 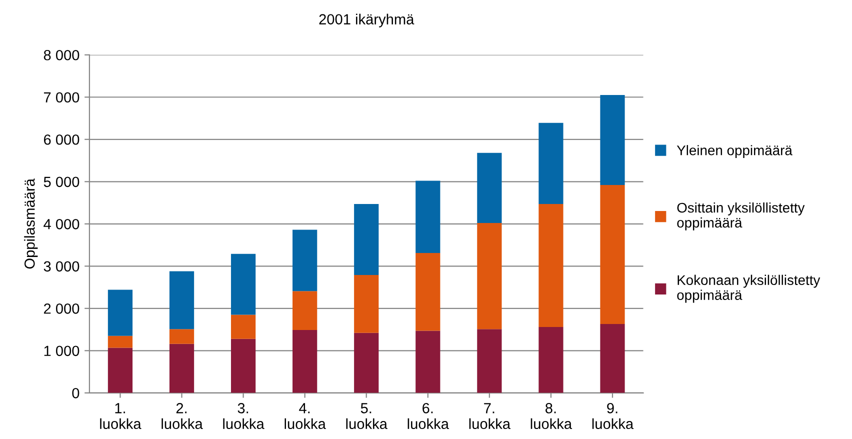 What do you see at coordinates (62, 309) in the screenshot?
I see `y-tick-label: 2 000` at bounding box center [62, 309].